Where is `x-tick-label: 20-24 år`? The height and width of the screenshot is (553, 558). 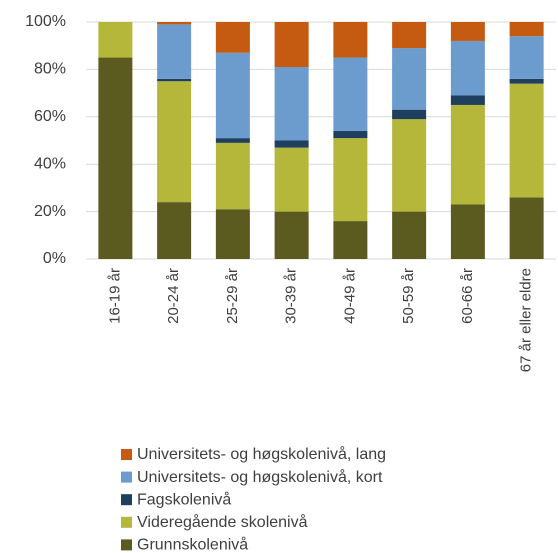 x-tick-label: 20-24 år is located at coordinates (173, 296).